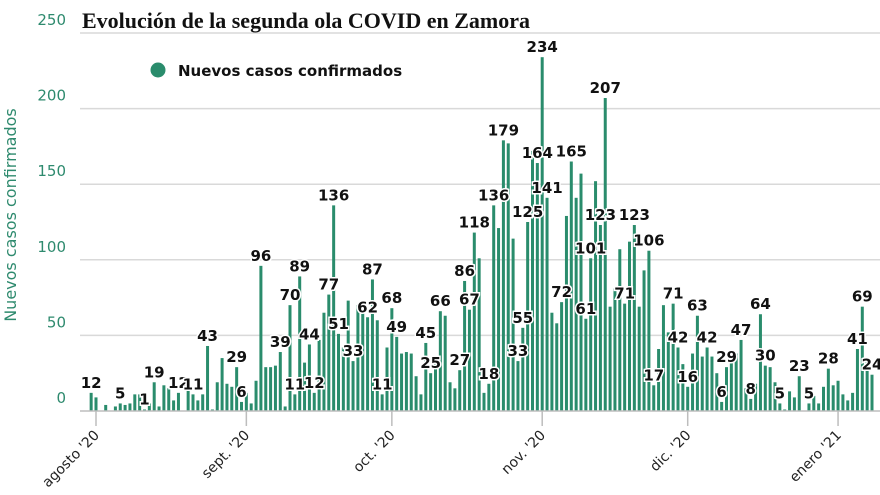 The image size is (880, 495). Describe the element at coordinates (670, 451) in the screenshot. I see `x-tick-label: dic. '20` at that location.